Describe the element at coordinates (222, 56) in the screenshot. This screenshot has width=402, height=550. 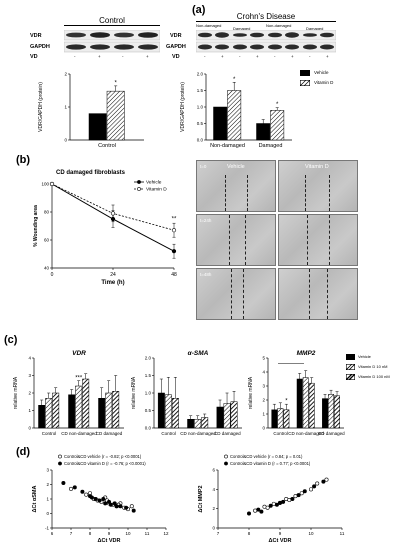
I see `vd-sign-r1: +` at that location.